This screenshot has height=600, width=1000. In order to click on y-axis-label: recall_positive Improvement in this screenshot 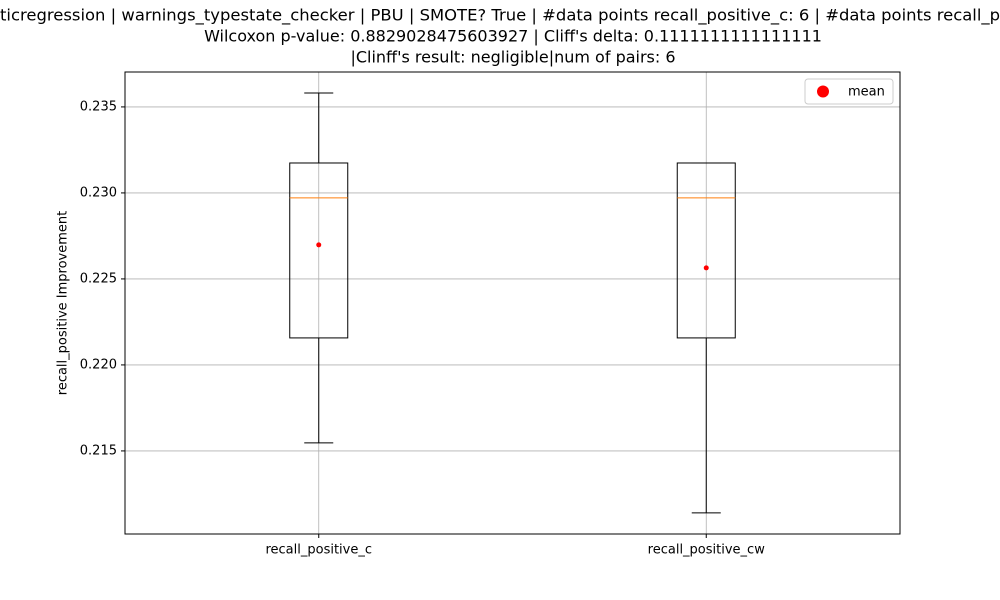, I will do `click(63, 303)`.